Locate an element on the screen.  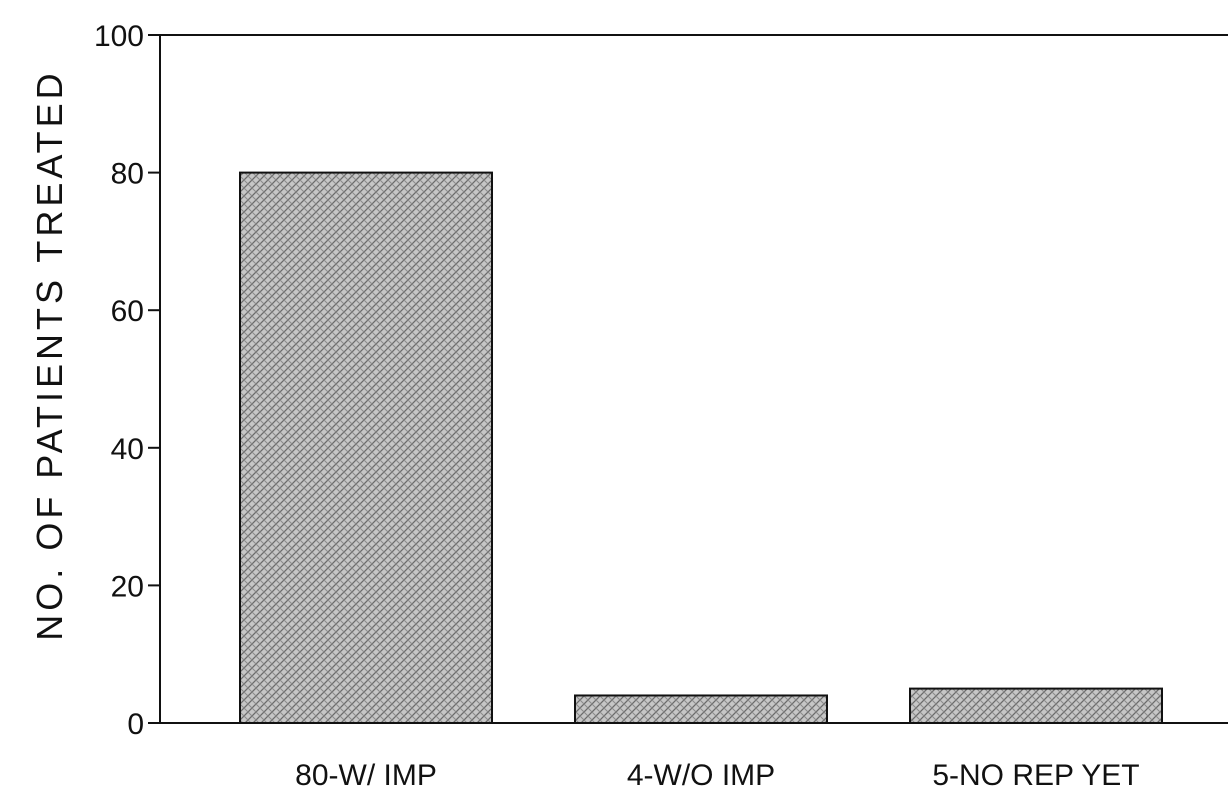
y-tick-label: 80 is located at coordinates (127, 174).